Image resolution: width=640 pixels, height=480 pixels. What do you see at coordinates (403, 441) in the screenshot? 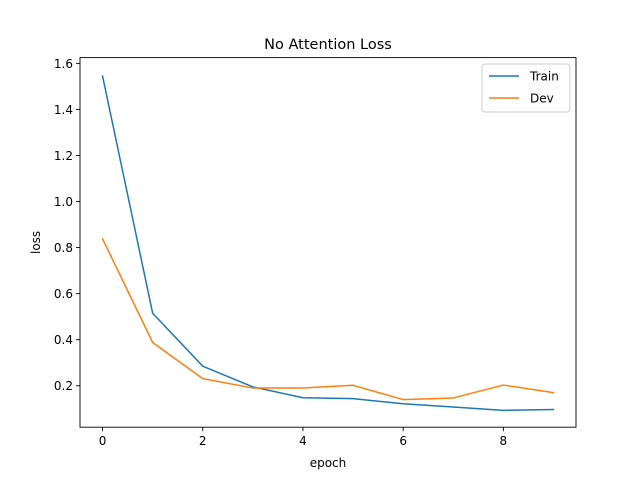
I see `x-tick-label: 6` at bounding box center [403, 441].